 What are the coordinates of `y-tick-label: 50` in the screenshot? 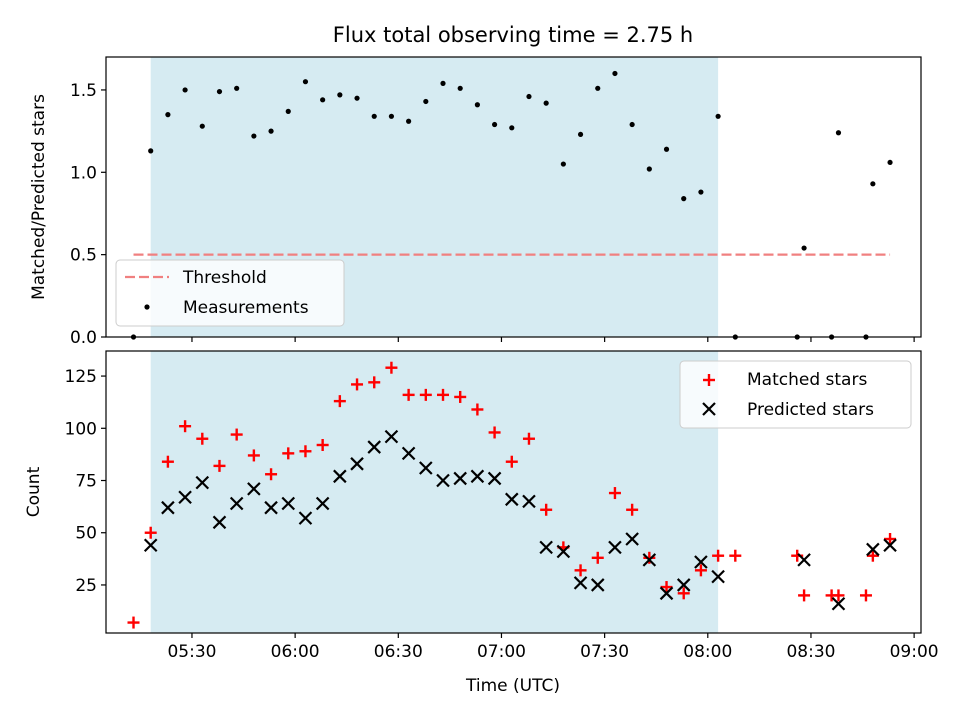 It's located at (86, 534).